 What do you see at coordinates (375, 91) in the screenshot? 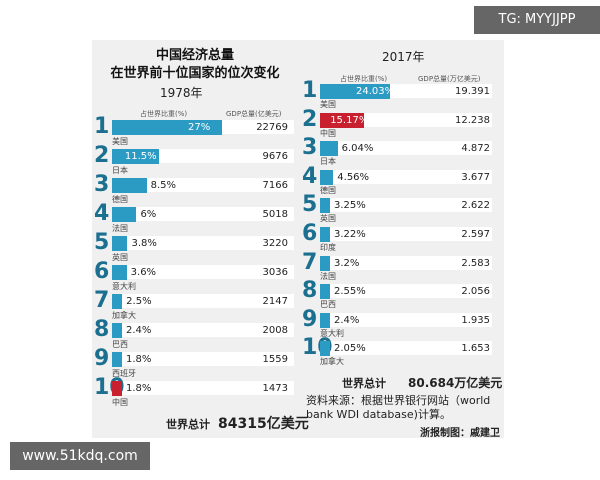
I see `share-label: 24.03%` at bounding box center [375, 91].